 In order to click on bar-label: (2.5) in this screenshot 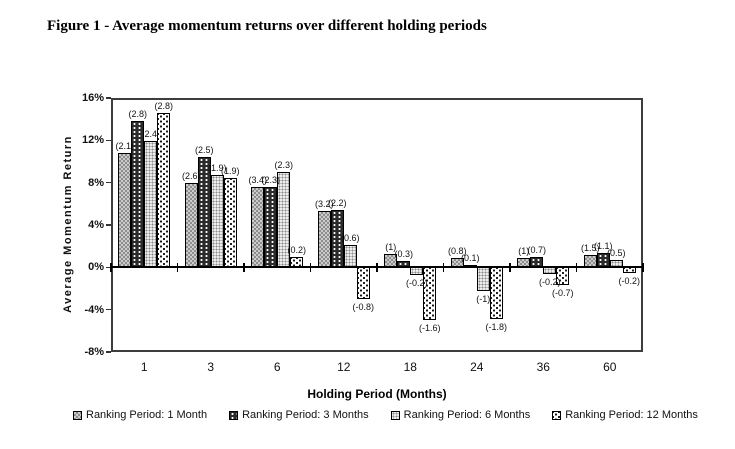, I will do `click(204, 150)`.